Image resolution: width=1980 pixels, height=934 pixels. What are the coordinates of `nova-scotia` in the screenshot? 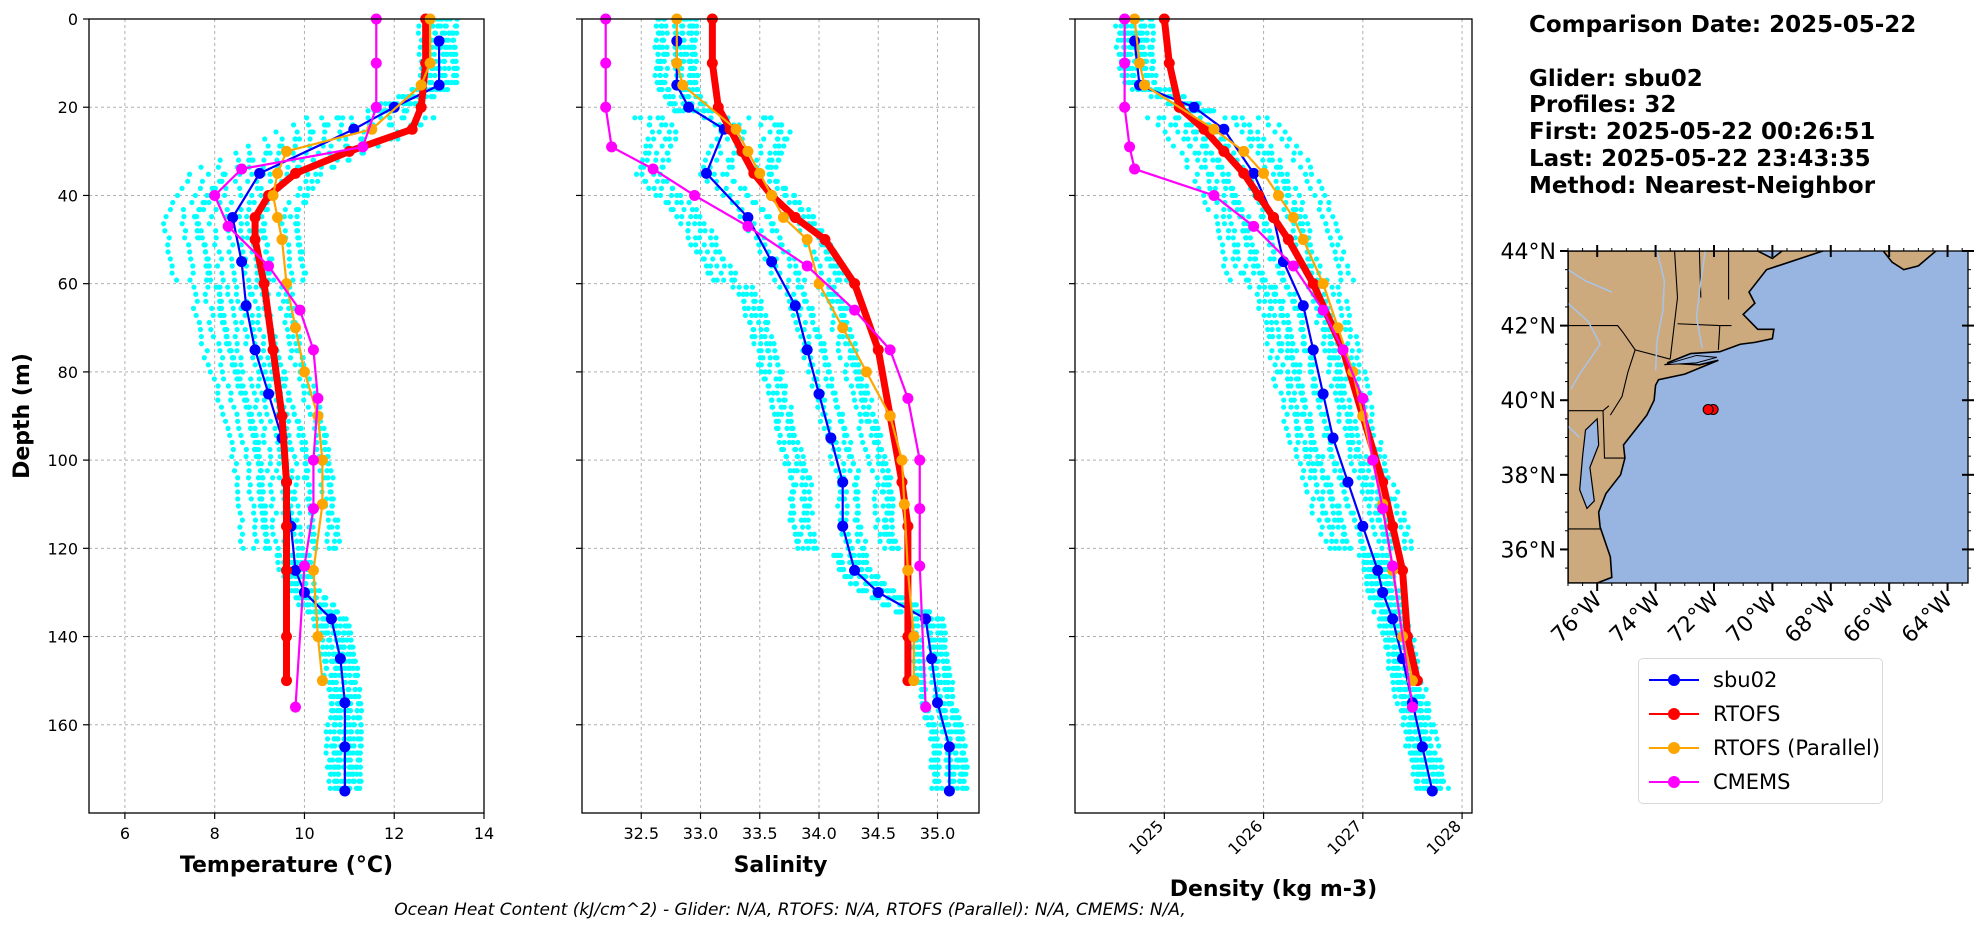 It's located at (1909, 261).